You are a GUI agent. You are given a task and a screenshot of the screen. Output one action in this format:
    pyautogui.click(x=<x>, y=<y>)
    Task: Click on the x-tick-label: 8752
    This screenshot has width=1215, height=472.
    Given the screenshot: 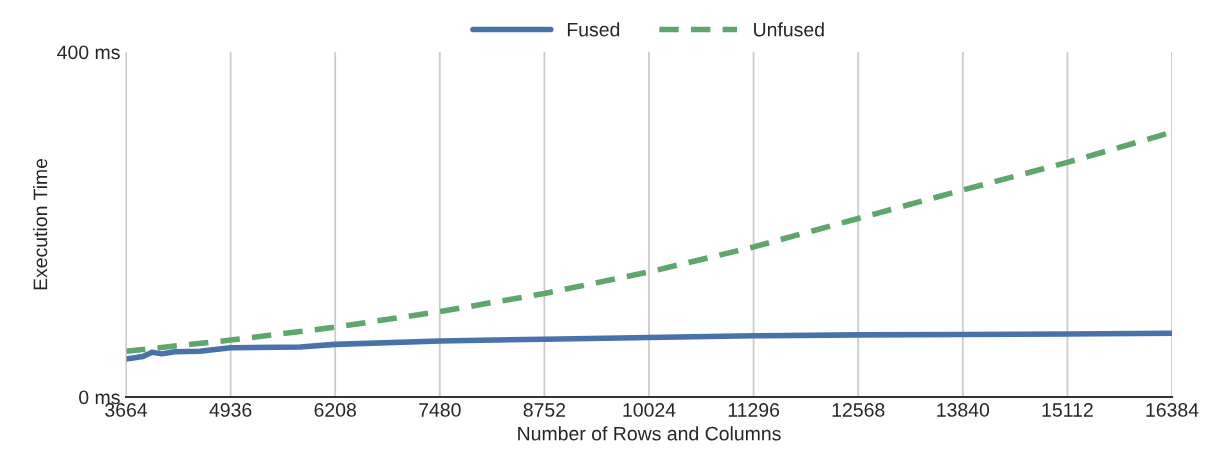 What is the action you would take?
    pyautogui.click(x=544, y=410)
    